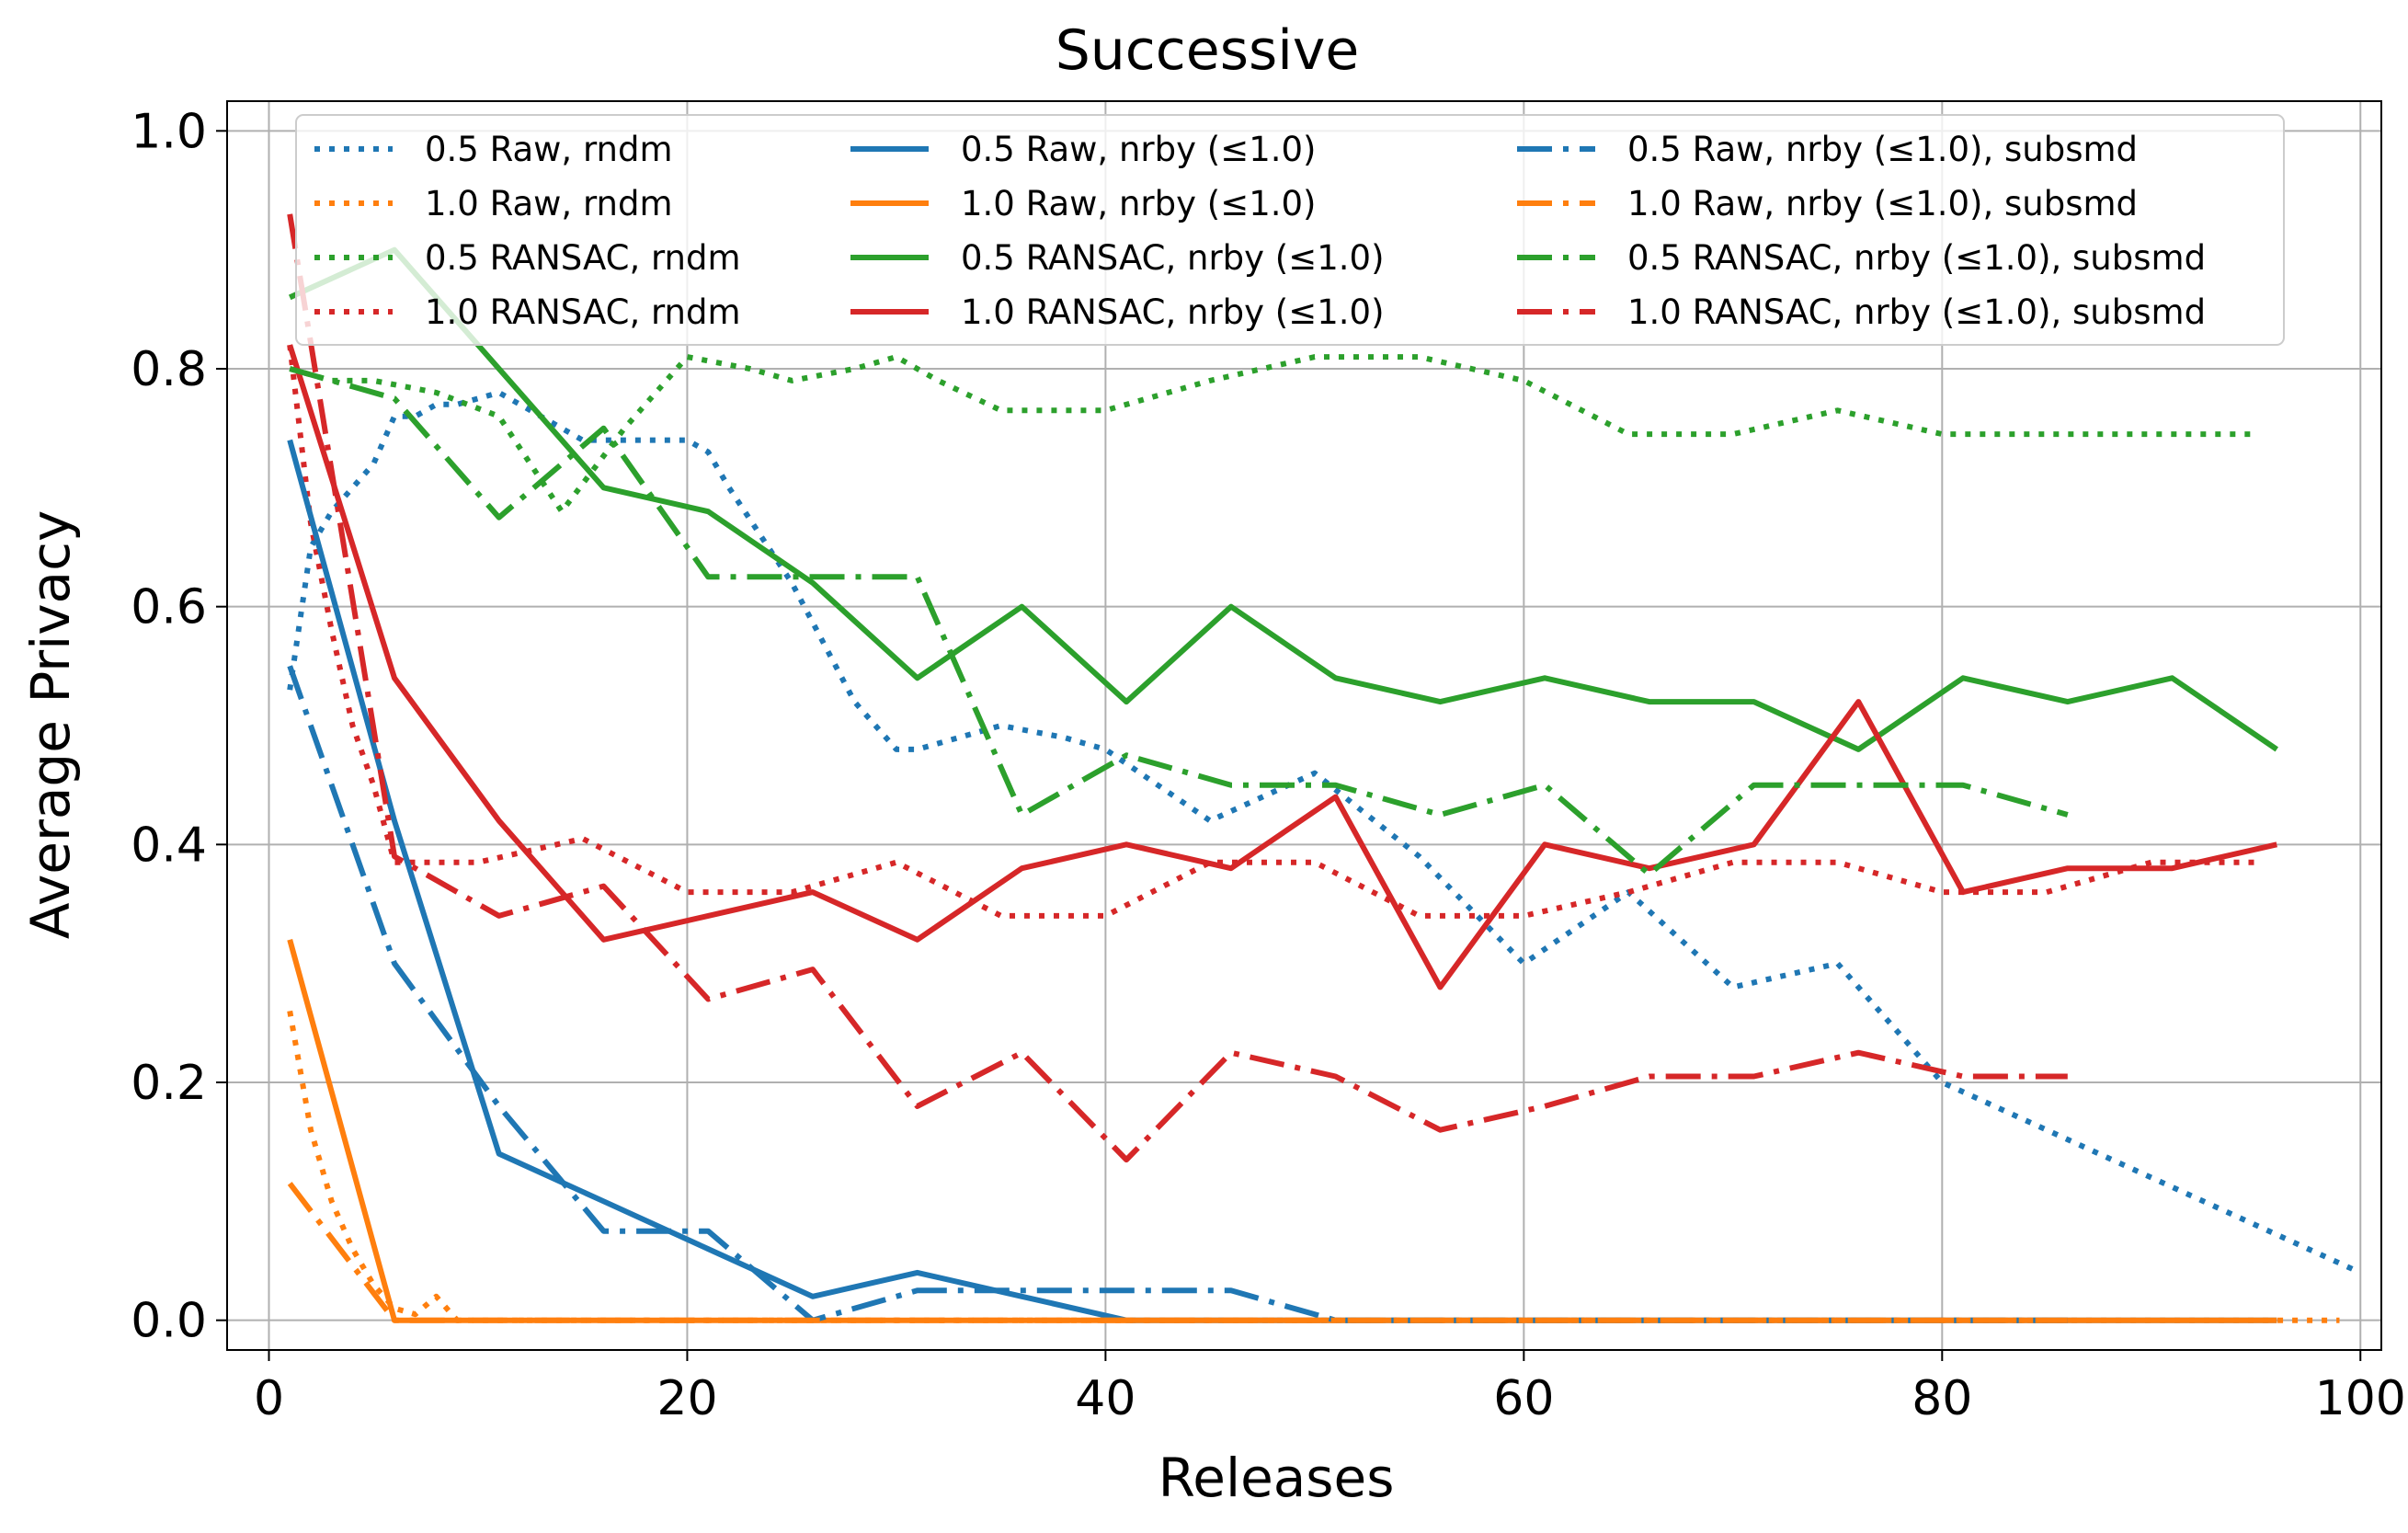 The height and width of the screenshot is (1533, 2408). I want to click on legend-label-9: 1.0 Raw, nrby (≤1.0), subsmd, so click(1883, 204).